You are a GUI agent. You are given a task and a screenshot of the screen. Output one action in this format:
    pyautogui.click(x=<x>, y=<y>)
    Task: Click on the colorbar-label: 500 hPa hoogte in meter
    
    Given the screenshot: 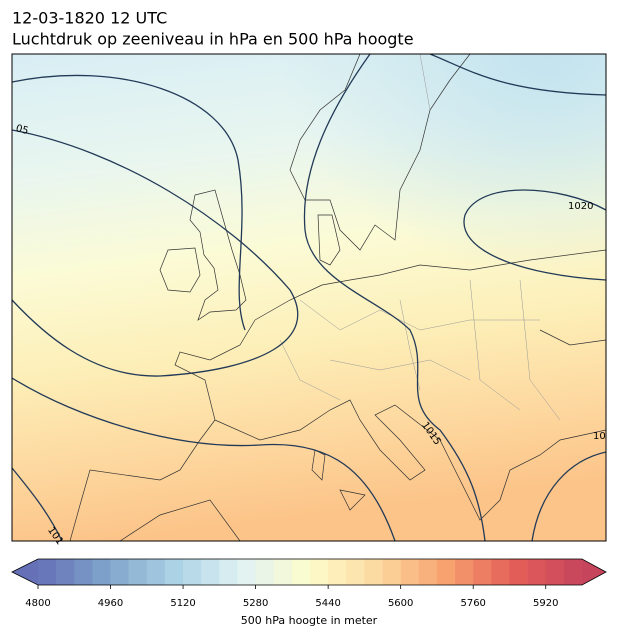 What is the action you would take?
    pyautogui.click(x=309, y=620)
    